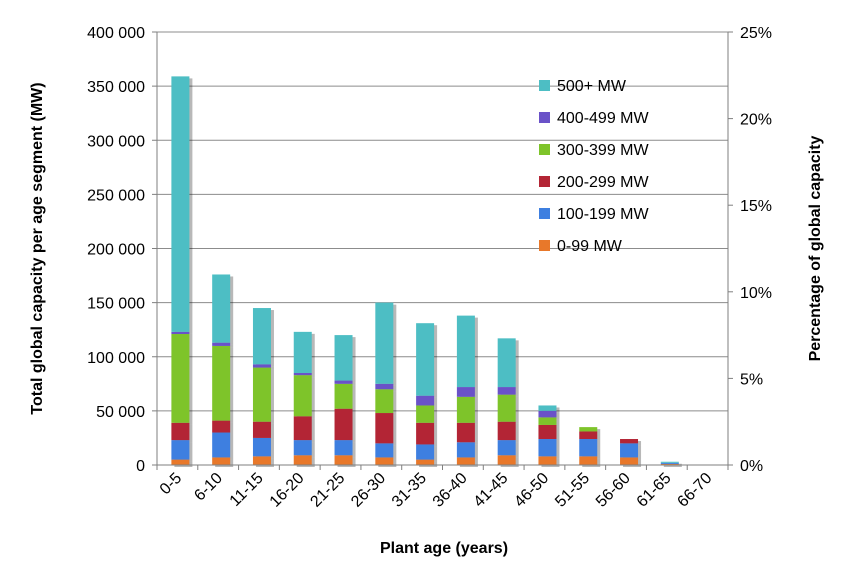 Image resolution: width=850 pixels, height=582 pixels. Describe the element at coordinates (116, 87) in the screenshot. I see `y-tick-label: 350 000` at that location.